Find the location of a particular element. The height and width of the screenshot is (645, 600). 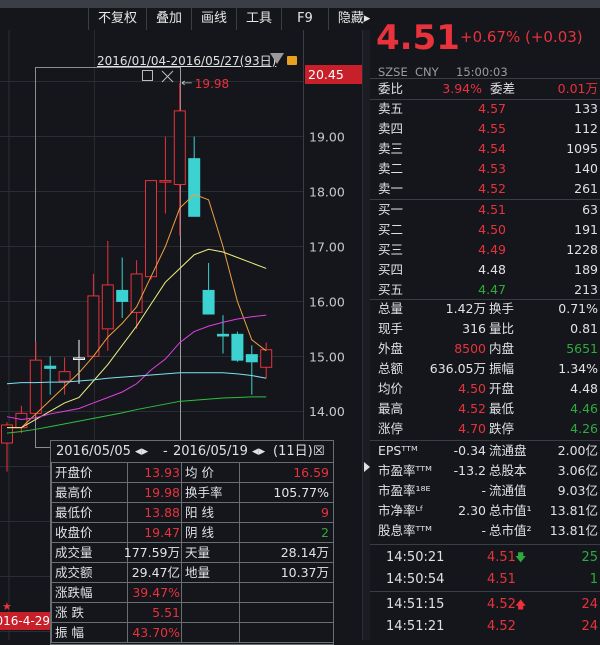

ask-level-row: 卖五 4.57 133 is located at coordinates (485, 109).